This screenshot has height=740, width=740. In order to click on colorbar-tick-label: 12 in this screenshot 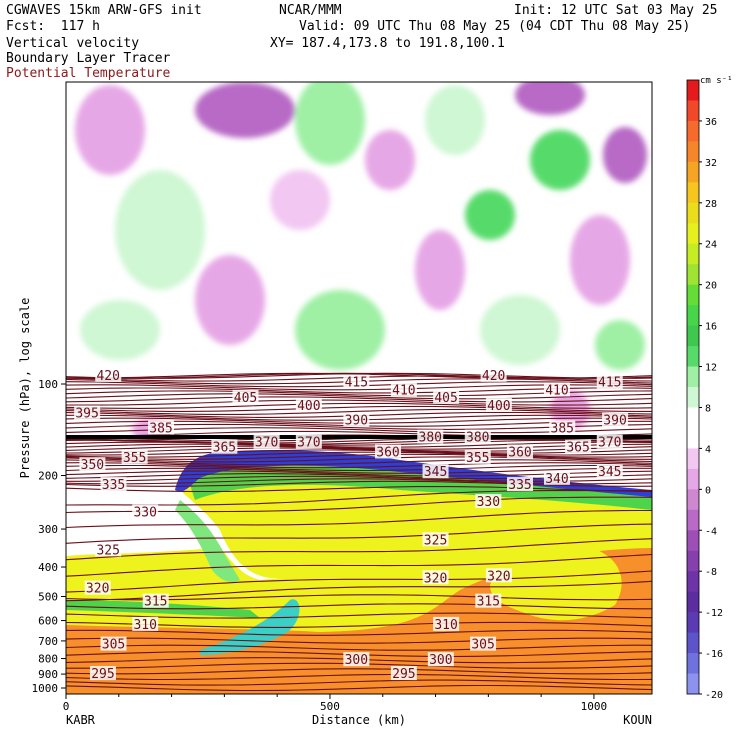, I will do `click(711, 368)`.